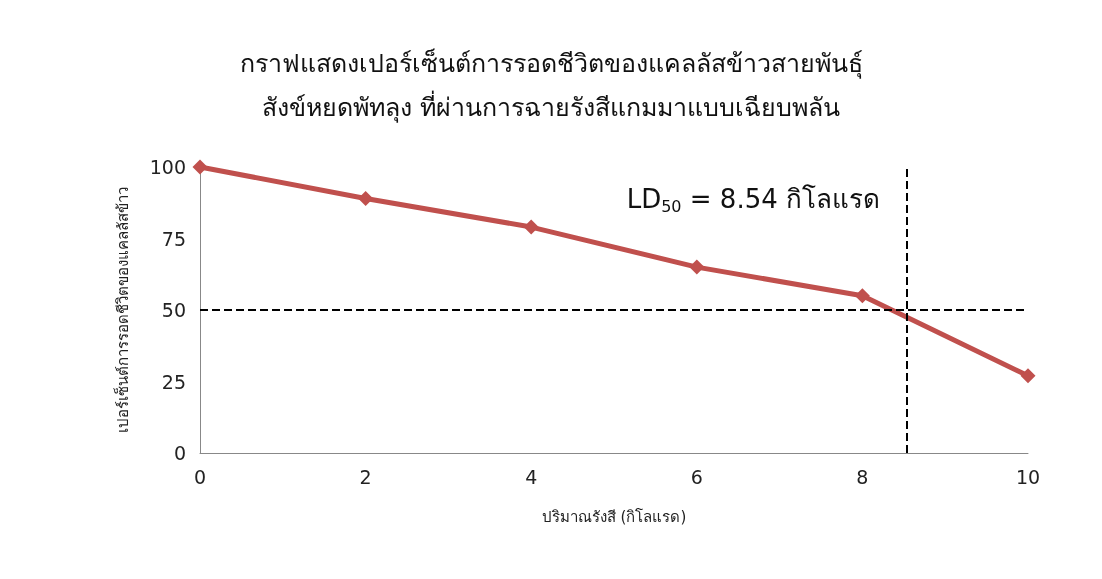 This screenshot has width=1102, height=579. Describe the element at coordinates (531, 476) in the screenshot. I see `x-tick-label: 4` at that location.